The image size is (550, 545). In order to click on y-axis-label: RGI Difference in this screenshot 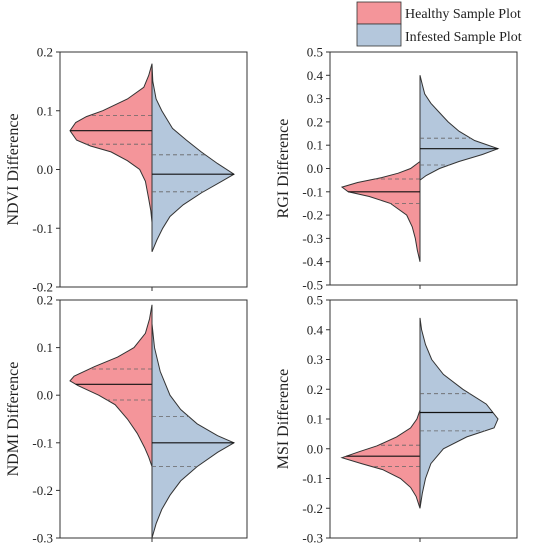, I will do `click(283, 169)`.